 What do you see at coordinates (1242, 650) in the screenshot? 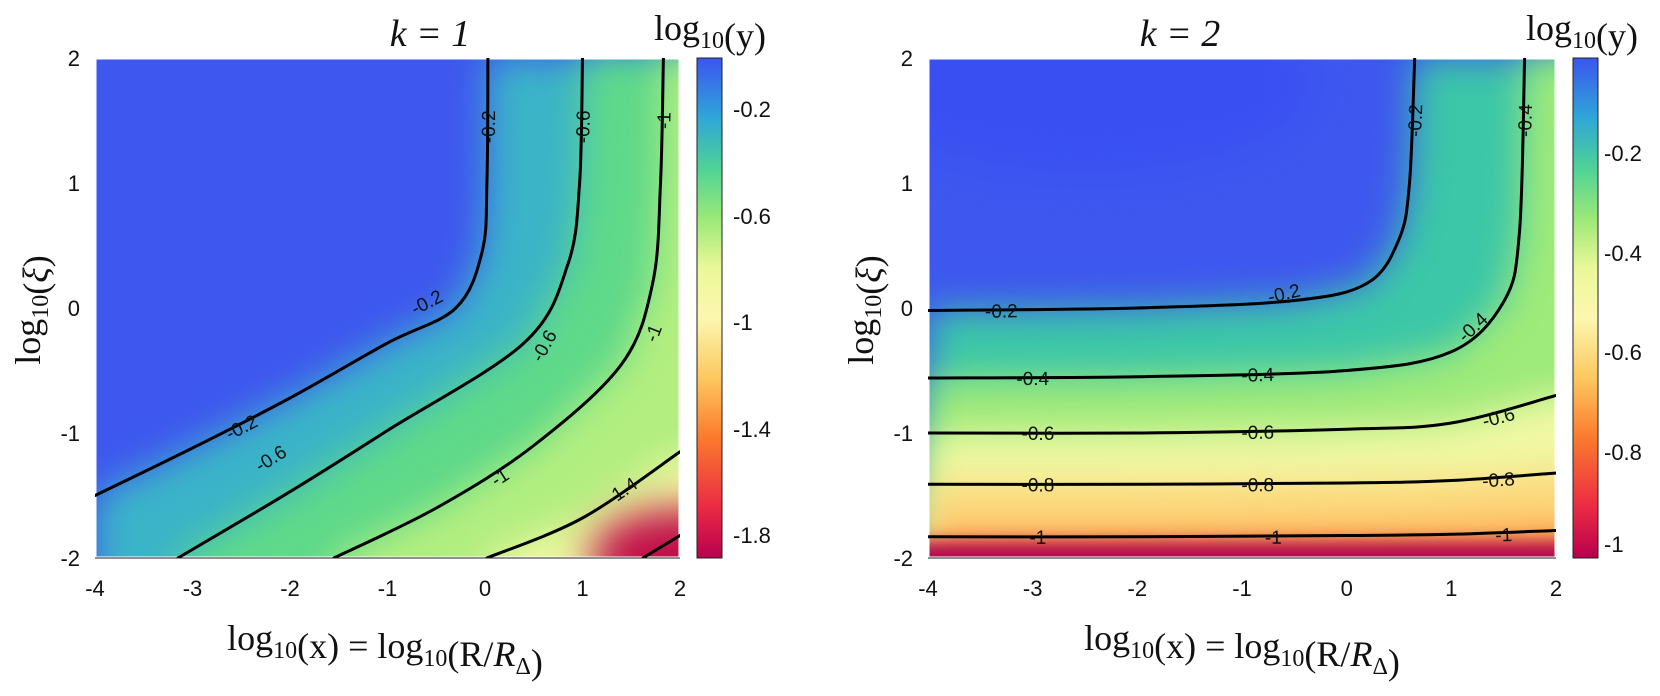
I see `x-axis-label-k2: log10(x) = log10(R/RΔ)` at bounding box center [1242, 650].